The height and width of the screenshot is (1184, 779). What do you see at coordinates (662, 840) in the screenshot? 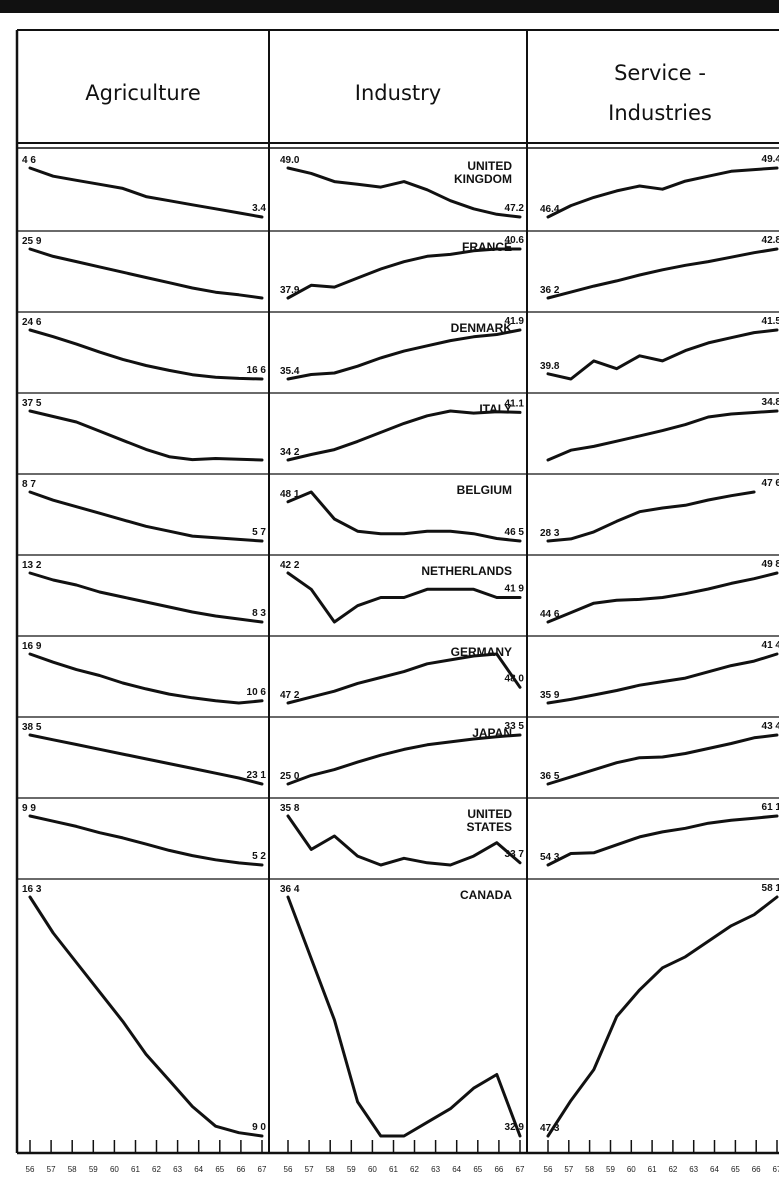
I see `series-line-service-united-states` at bounding box center [662, 840].